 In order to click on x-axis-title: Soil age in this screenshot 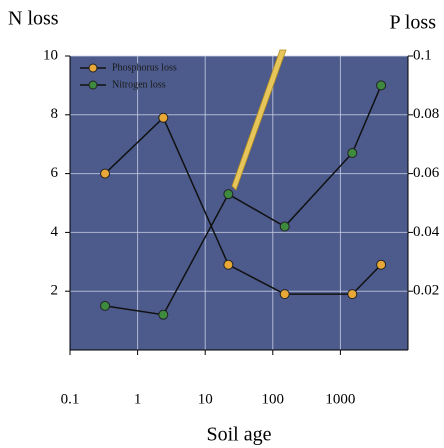, I will do `click(239, 435)`.